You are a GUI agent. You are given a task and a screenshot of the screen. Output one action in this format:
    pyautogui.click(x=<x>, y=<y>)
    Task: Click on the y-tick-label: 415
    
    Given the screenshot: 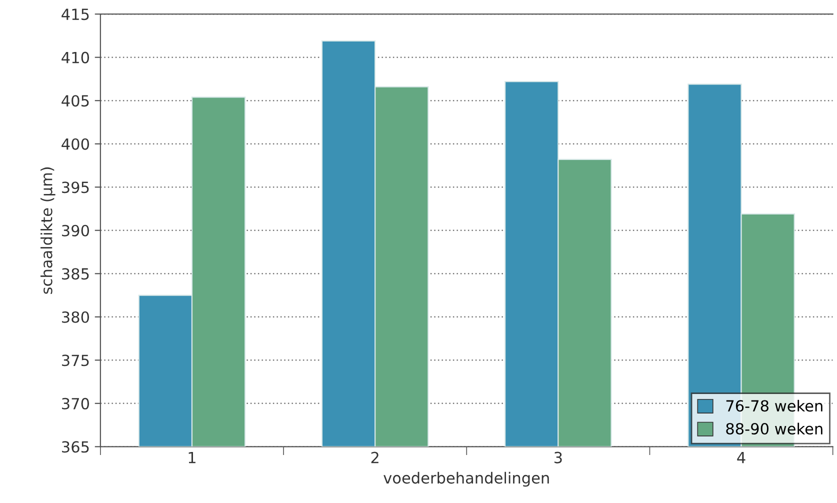 What is the action you would take?
    pyautogui.click(x=75, y=14)
    